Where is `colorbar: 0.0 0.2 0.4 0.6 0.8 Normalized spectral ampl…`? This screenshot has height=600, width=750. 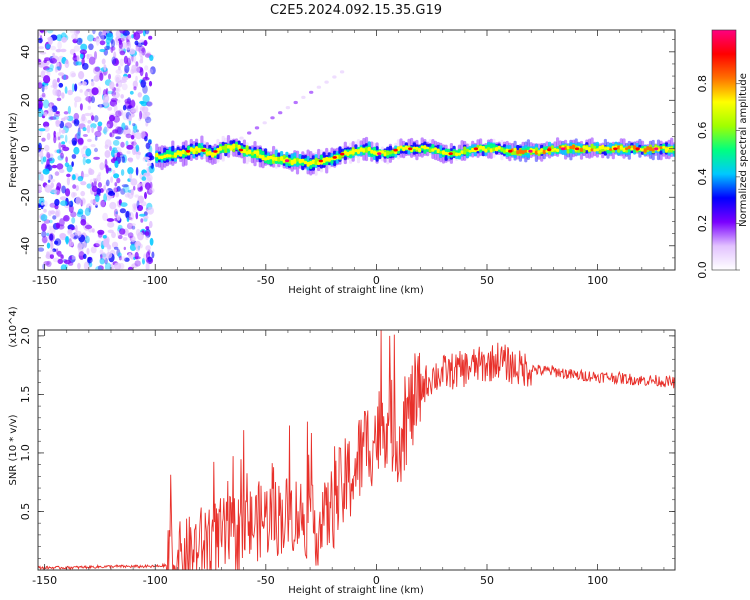 colorbar: 0.0 0.2 0.4 0.6 0.8 Normalized spectral ampl… is located at coordinates (722, 154).